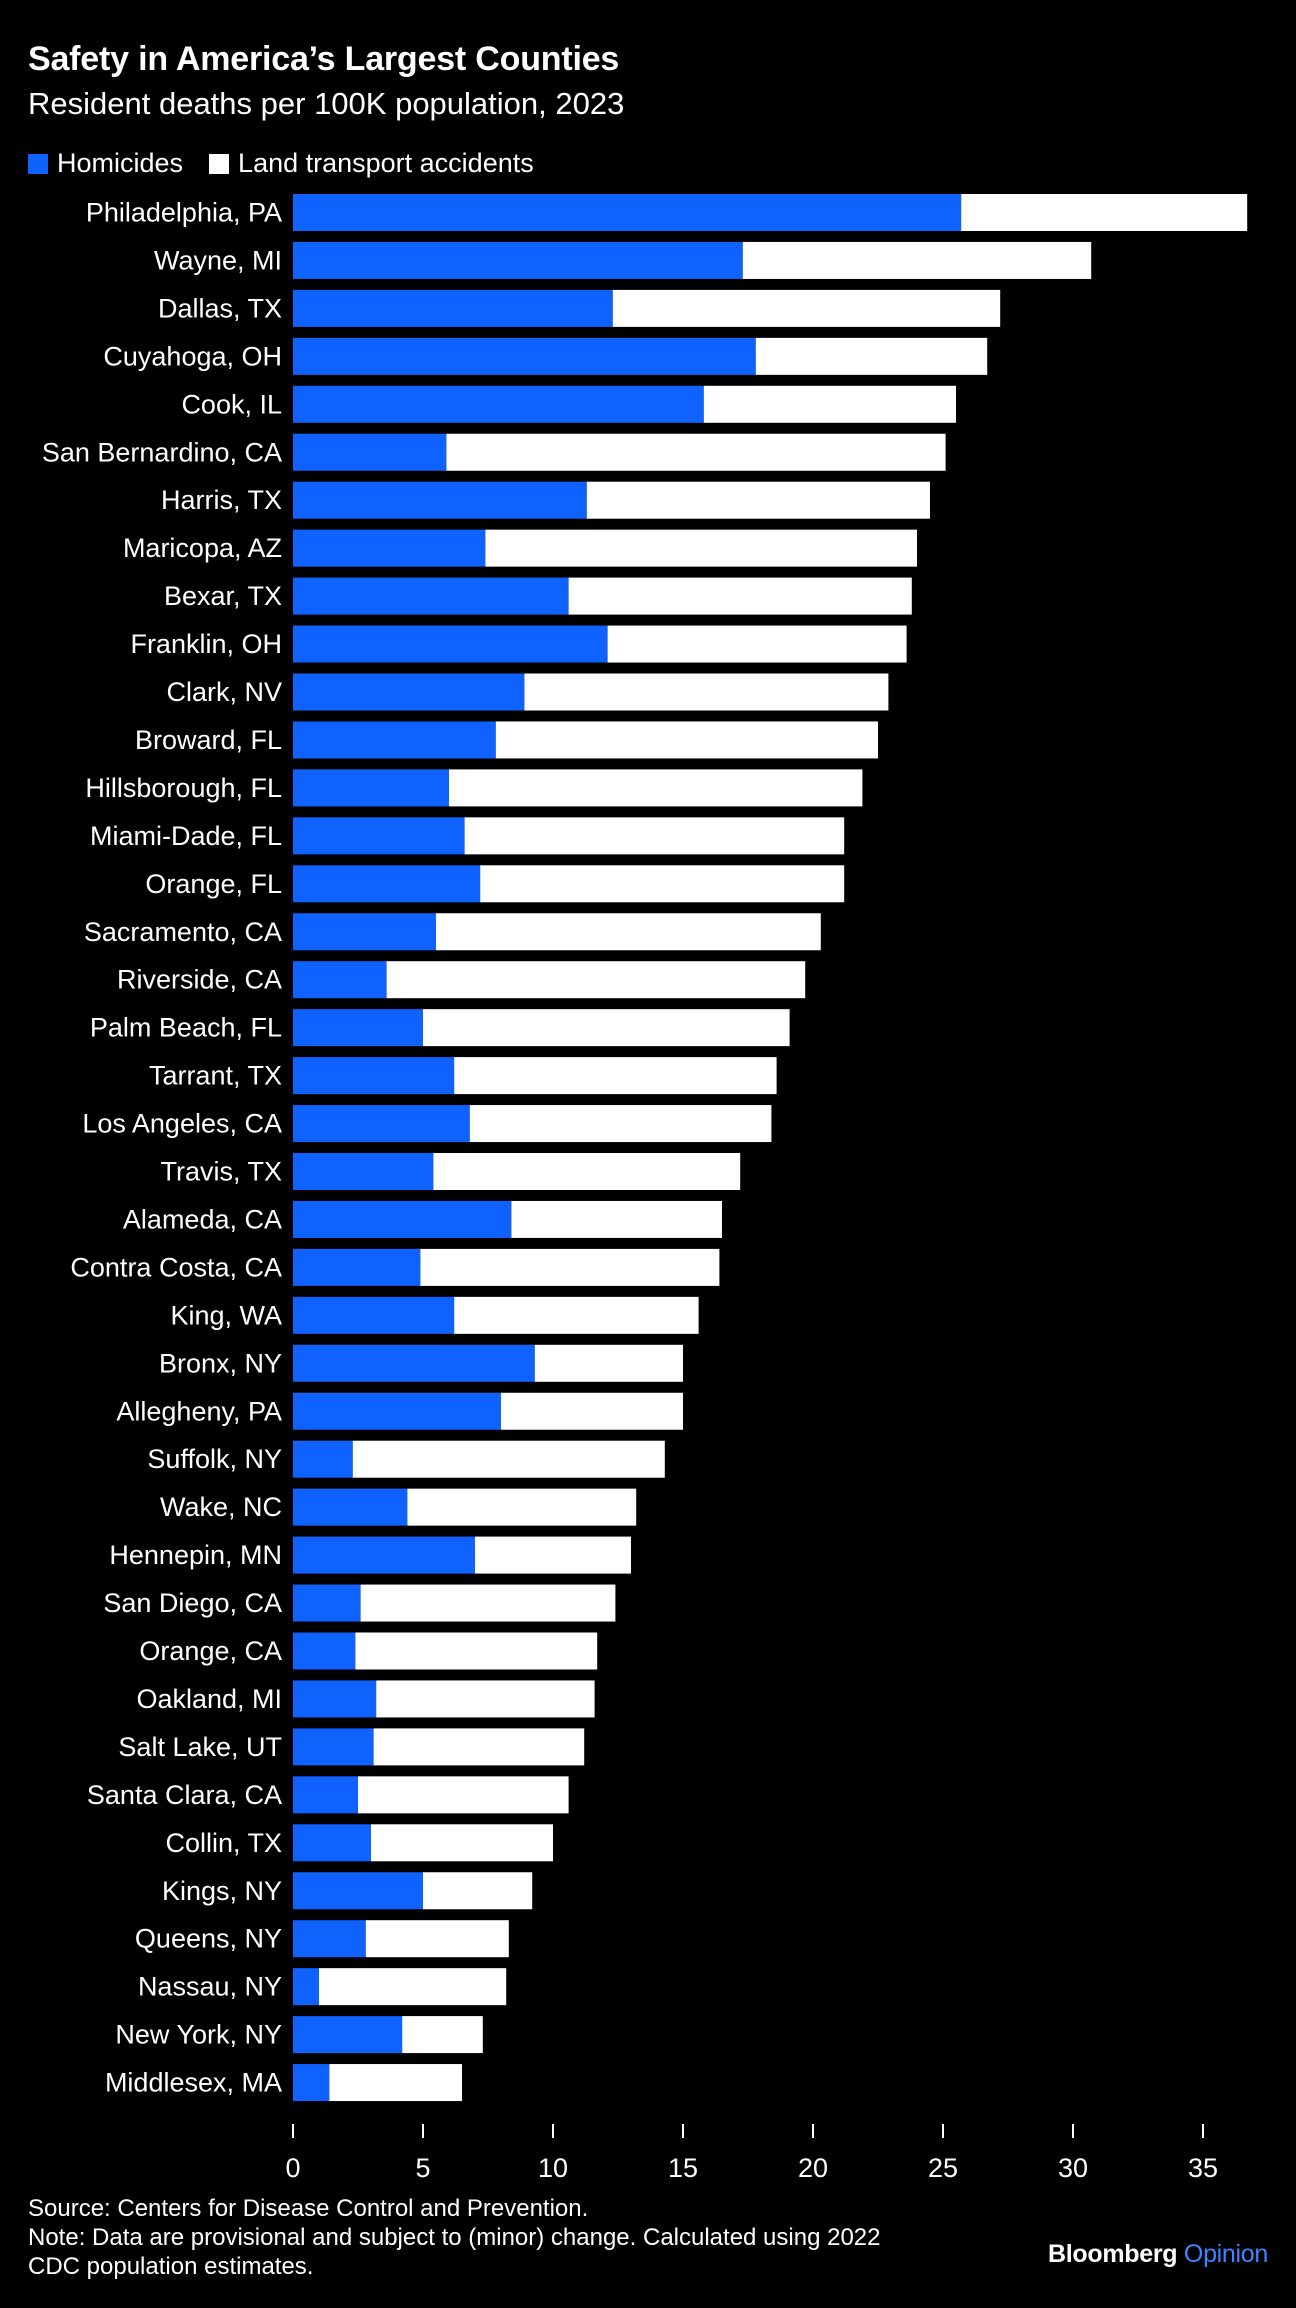  What do you see at coordinates (224, 692) in the screenshot?
I see `category-label-clark-nv: Clark, NV` at bounding box center [224, 692].